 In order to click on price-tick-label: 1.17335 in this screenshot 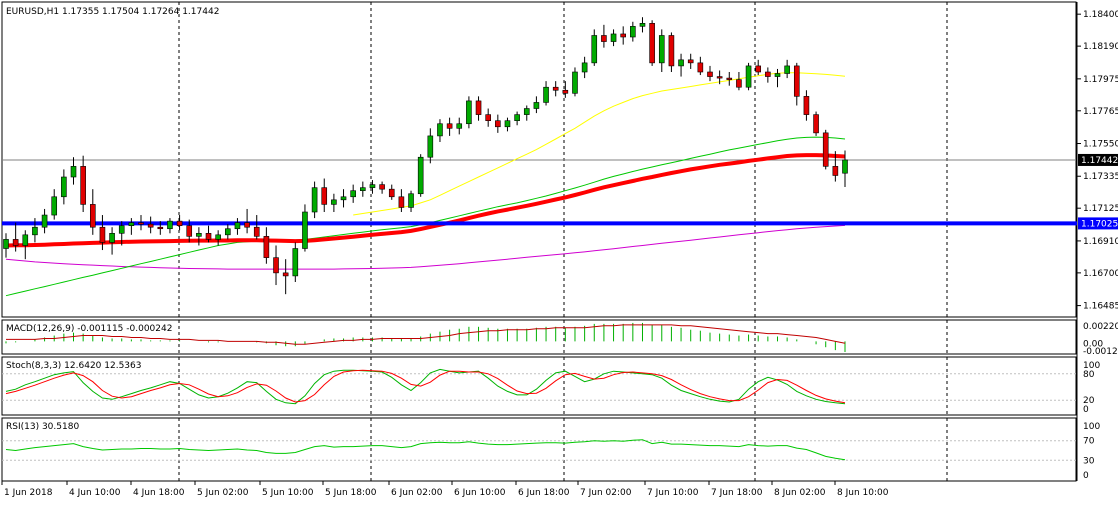, I will do `click(1100, 177)`.